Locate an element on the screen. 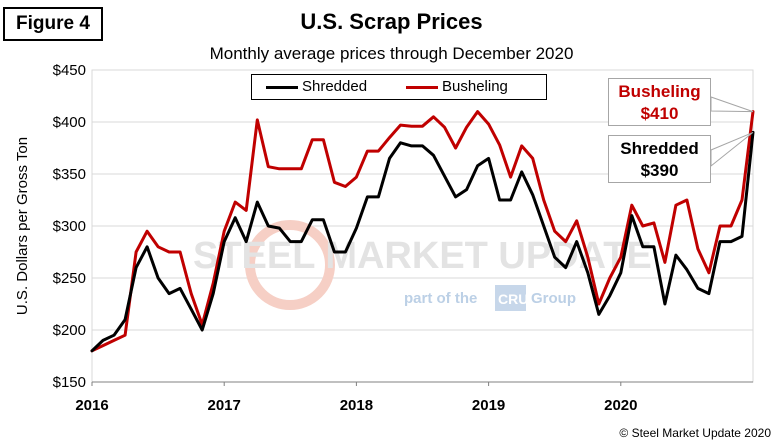  chart-title: U.S. Scrap Prices is located at coordinates (391, 21).